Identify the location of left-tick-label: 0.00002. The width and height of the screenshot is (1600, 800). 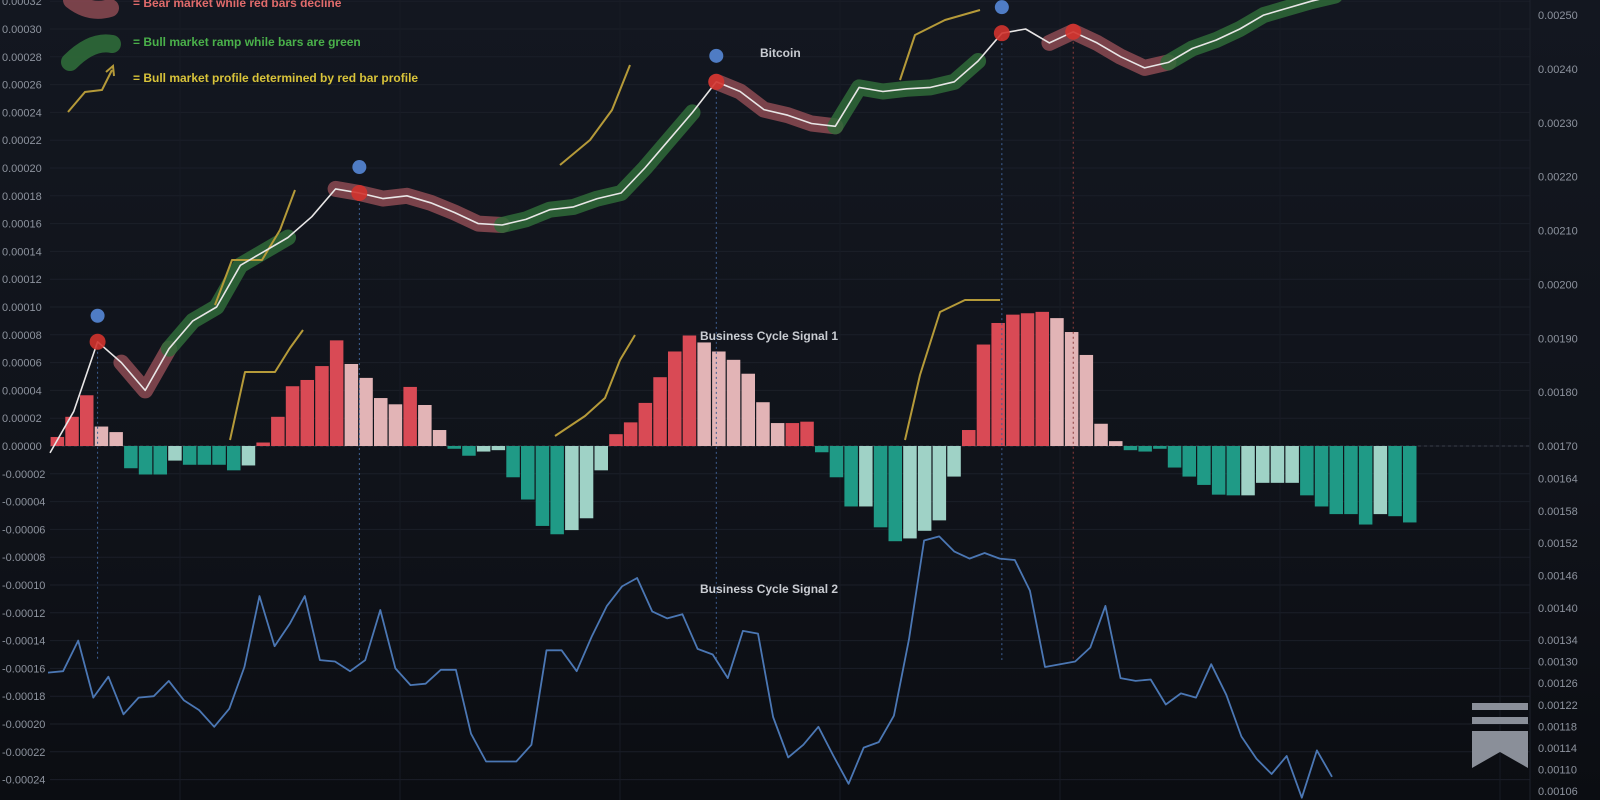
(22, 419).